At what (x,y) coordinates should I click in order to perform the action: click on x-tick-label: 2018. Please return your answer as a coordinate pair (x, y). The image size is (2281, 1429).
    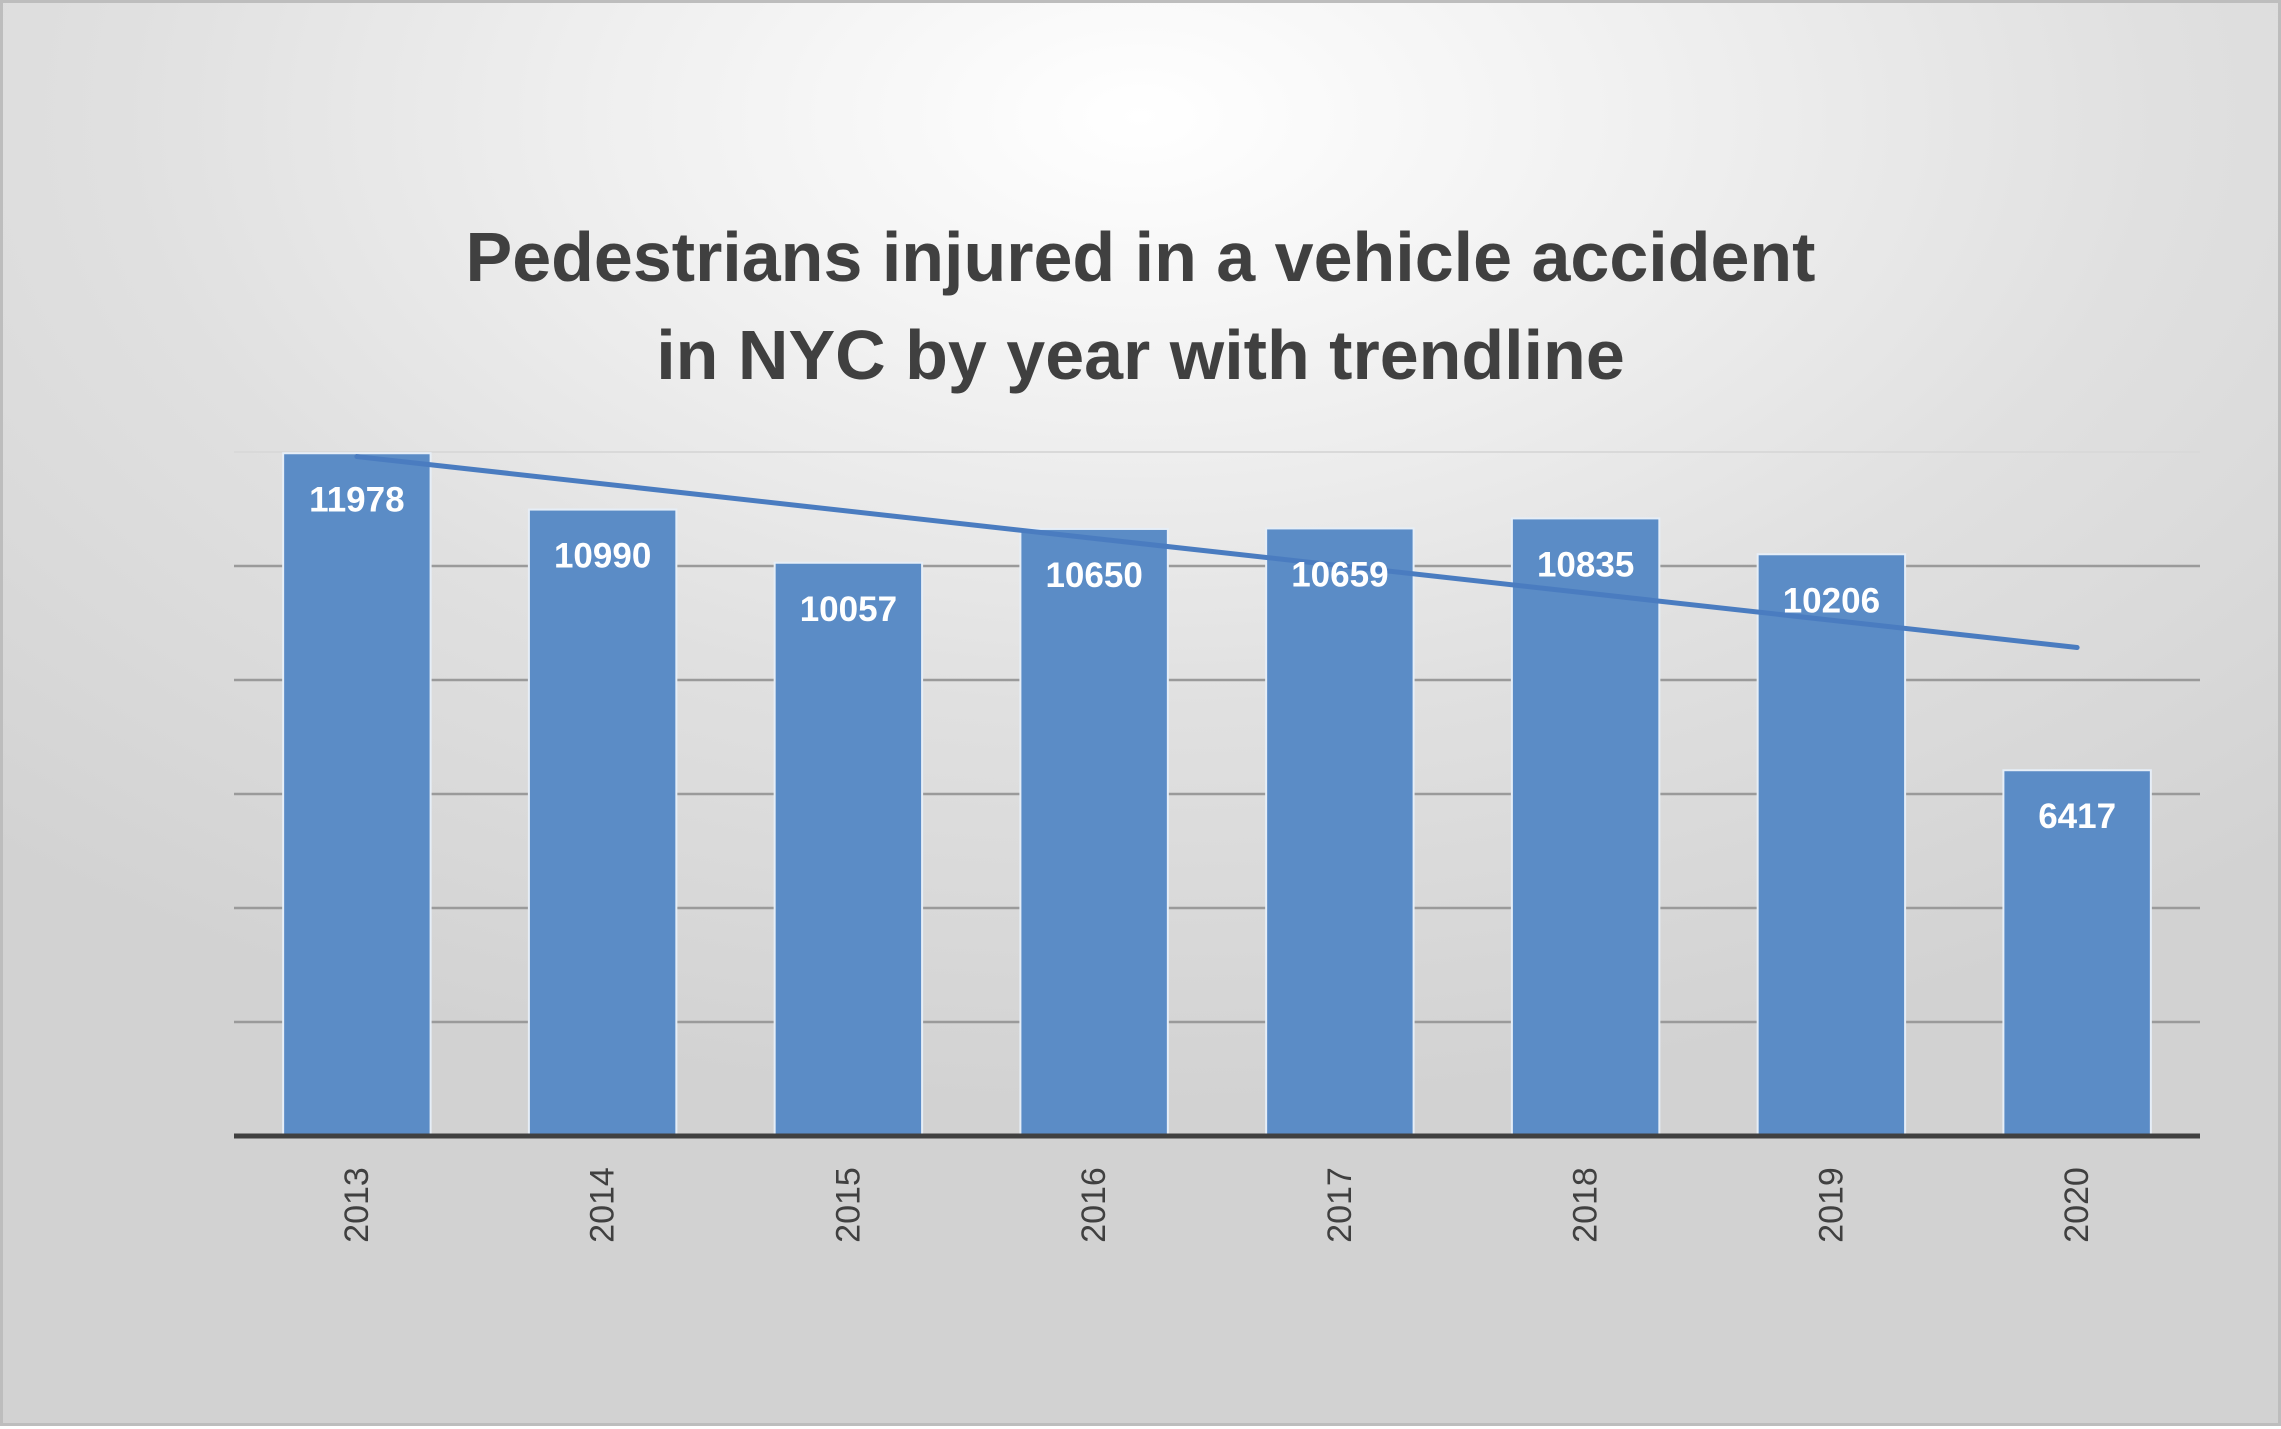
    Looking at the image, I should click on (1586, 1205).